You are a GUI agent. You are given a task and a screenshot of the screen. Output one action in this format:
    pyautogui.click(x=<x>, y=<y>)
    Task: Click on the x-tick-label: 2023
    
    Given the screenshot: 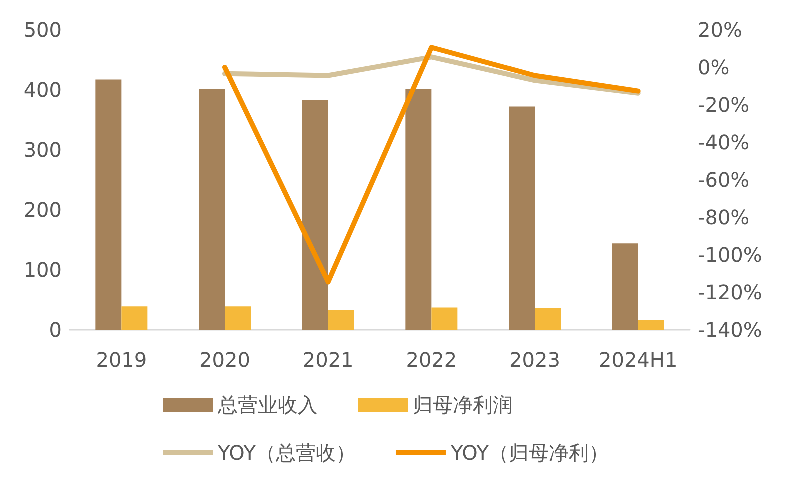 What is the action you would take?
    pyautogui.click(x=535, y=360)
    